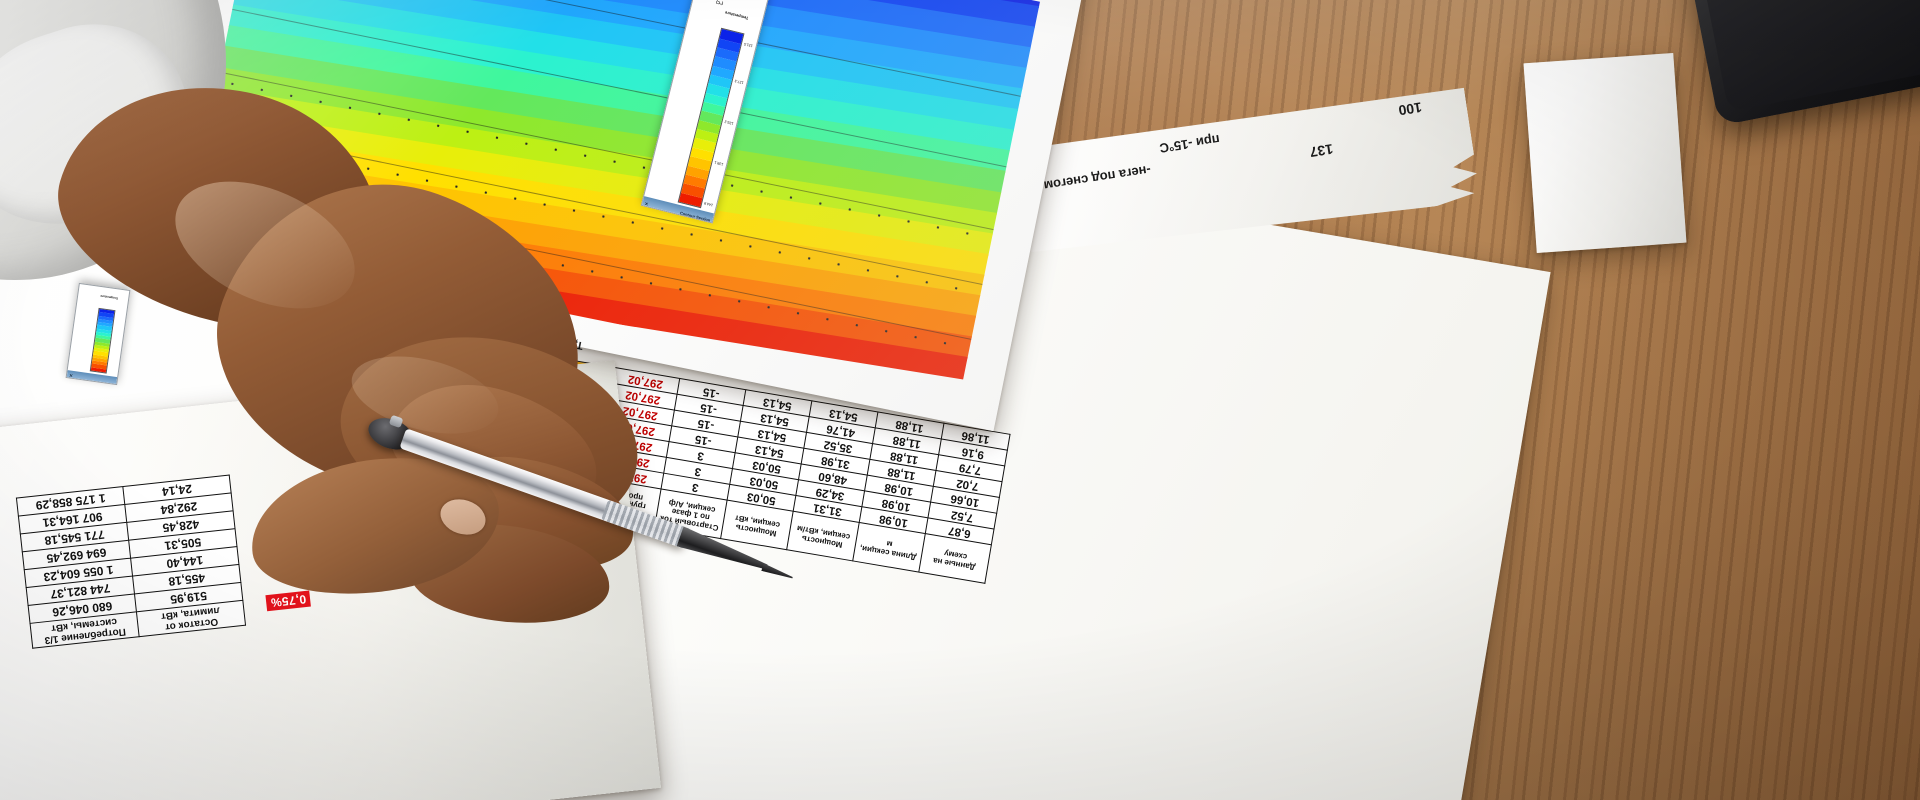 This screenshot has width=1920, height=800. I want to click on note-value-right: 100, so click(1410, 109).